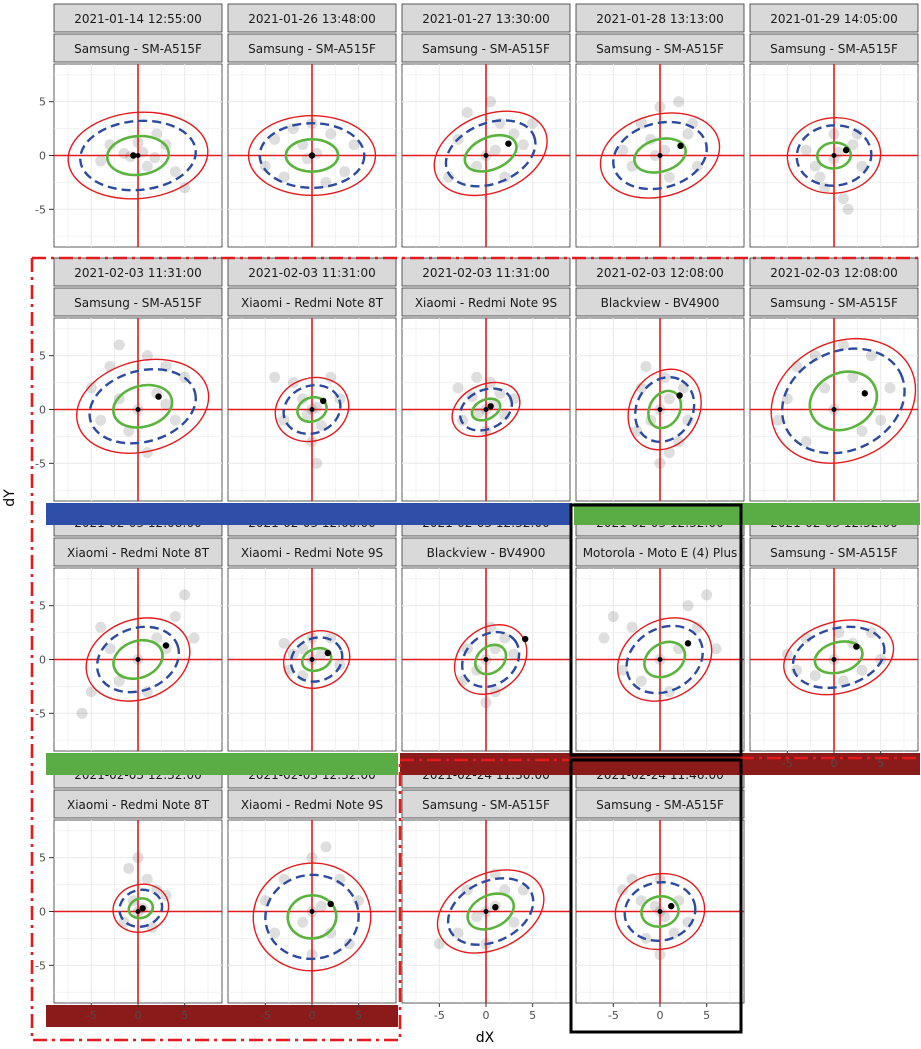 The height and width of the screenshot is (1049, 921). Describe the element at coordinates (42, 912) in the screenshot. I see `y-tick-label: 0` at that location.